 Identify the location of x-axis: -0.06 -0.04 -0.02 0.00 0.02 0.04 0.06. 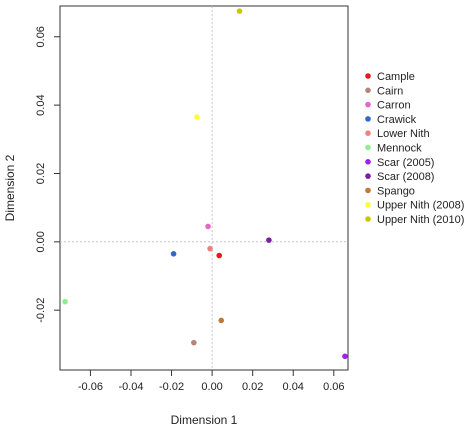
(211, 381).